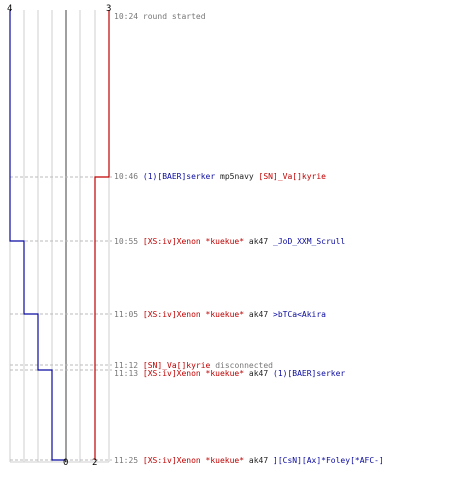 The width and height of the screenshot is (450, 500). I want to click on red-team-alive-line, so click(102, 235).